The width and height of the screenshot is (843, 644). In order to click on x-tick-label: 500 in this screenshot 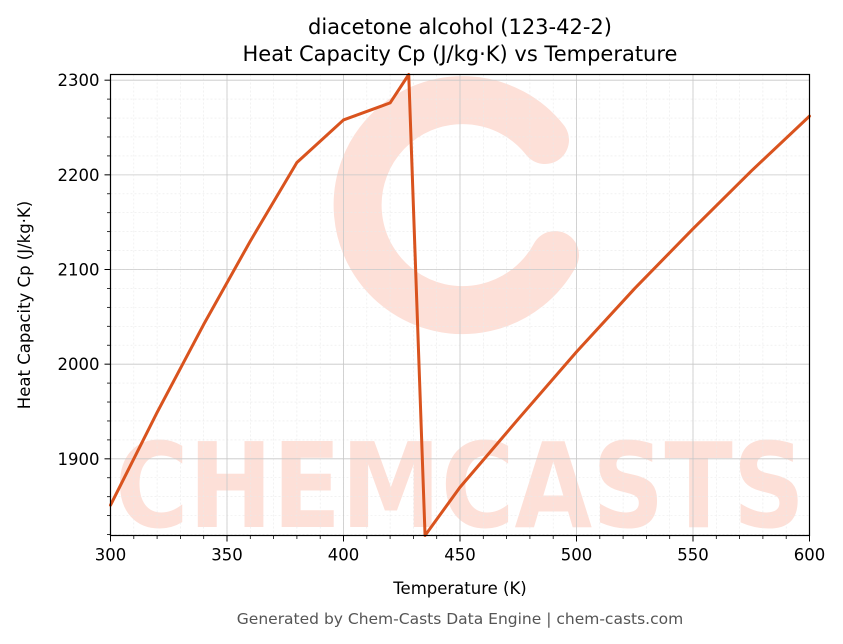, I will do `click(577, 555)`.